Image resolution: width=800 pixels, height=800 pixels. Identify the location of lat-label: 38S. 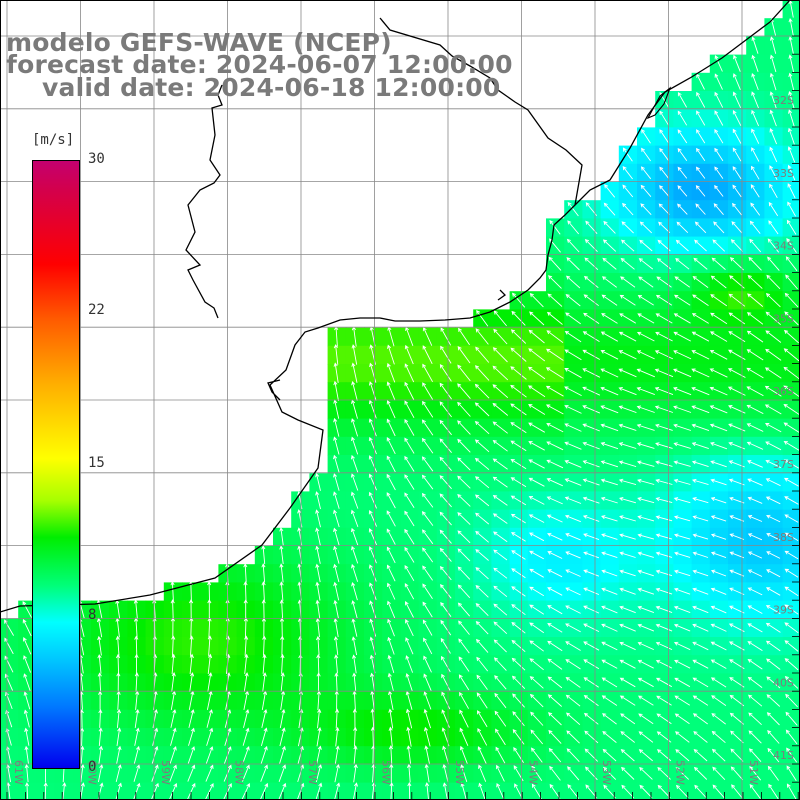
(783, 537).